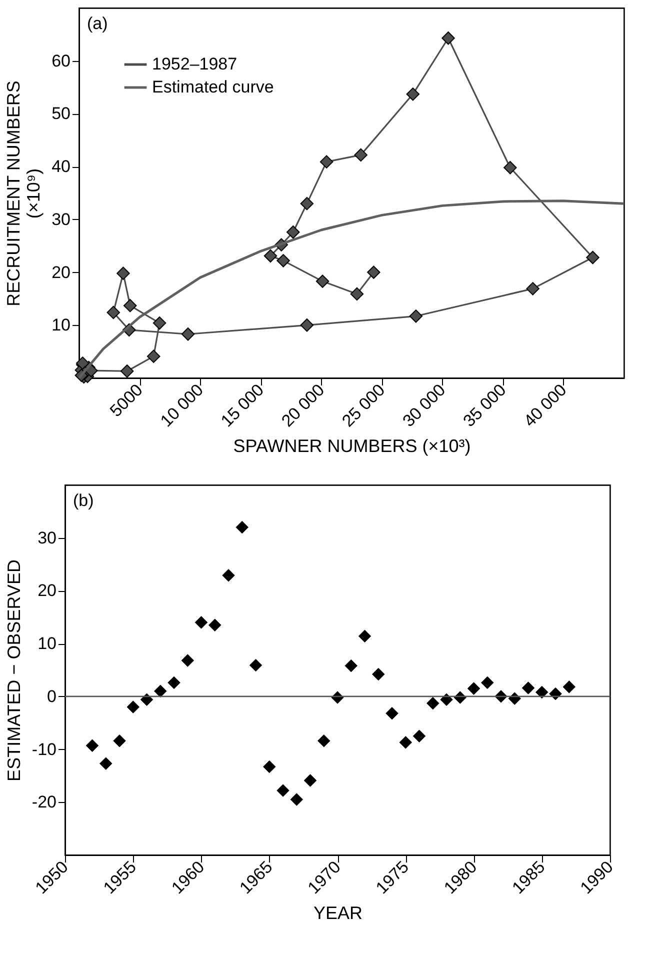 This screenshot has width=666, height=955. I want to click on annotation: (b), so click(83, 500).